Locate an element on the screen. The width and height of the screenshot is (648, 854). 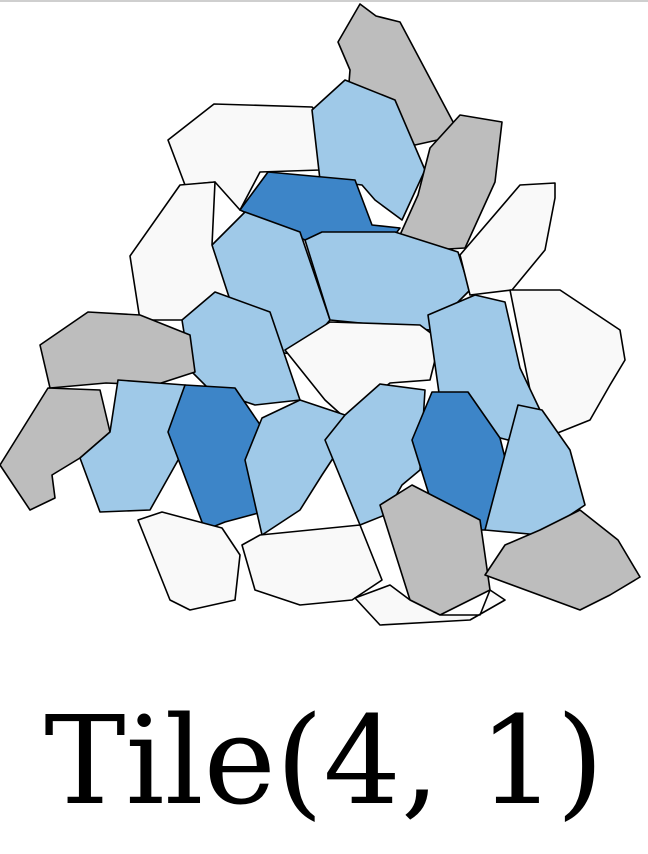
tile-caption: Tile(4, 1) is located at coordinates (324, 761).